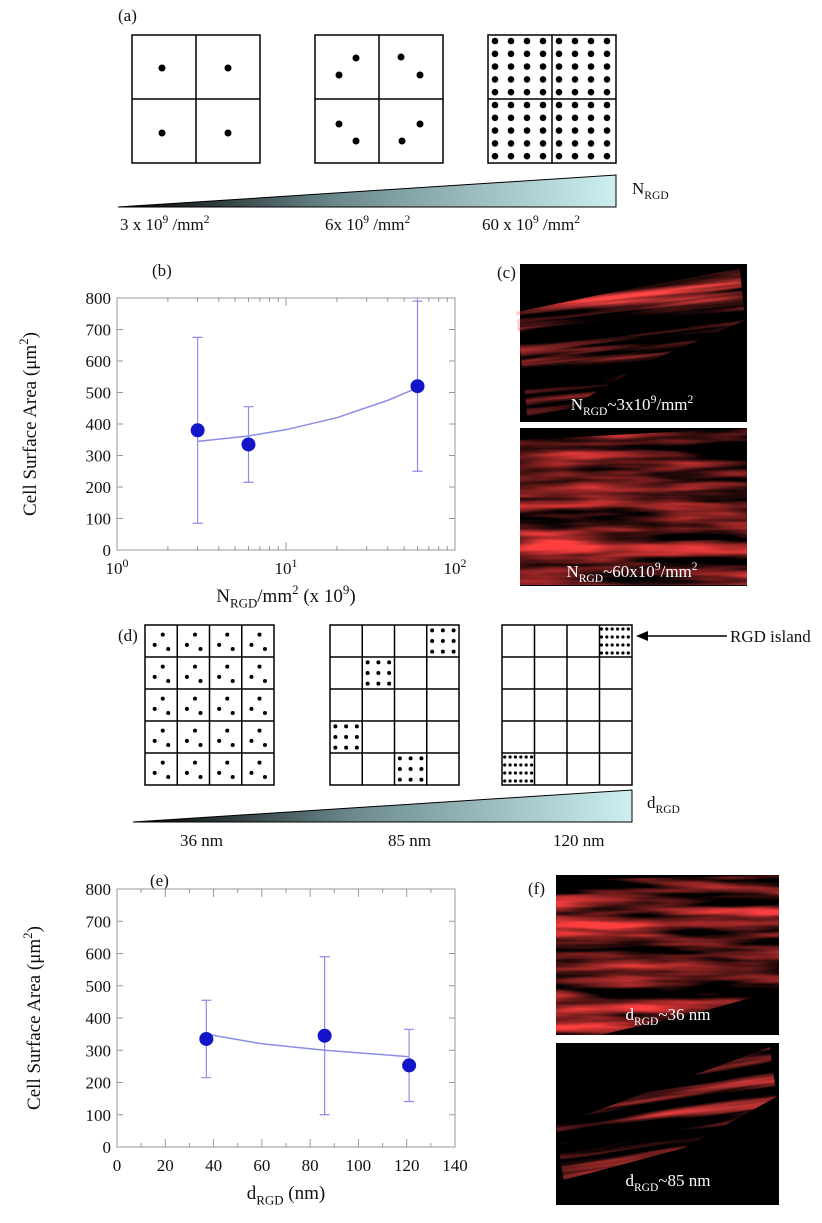  I want to click on photo-caption: dRGD~85 nm, so click(667, 1182).